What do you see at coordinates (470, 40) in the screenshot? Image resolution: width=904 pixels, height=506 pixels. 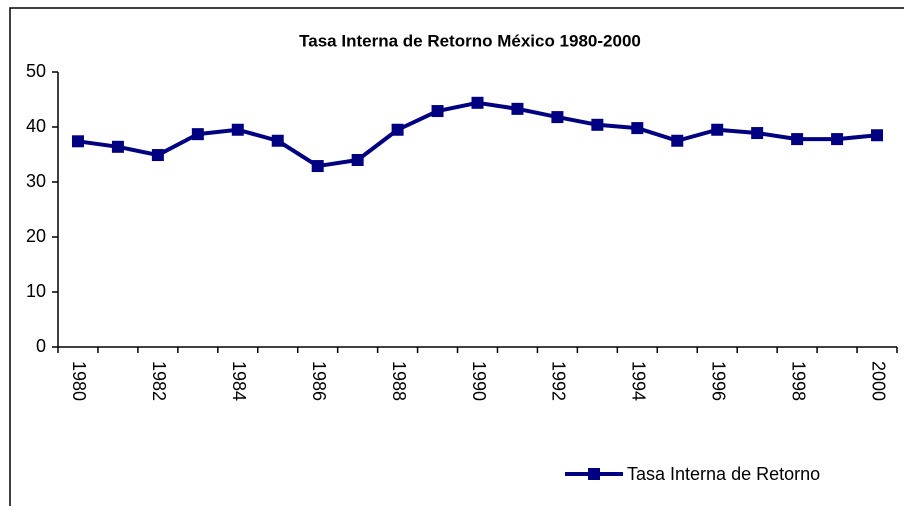 I see `chart-title: Tasa Interna de Retorno México 1980-2000` at bounding box center [470, 40].